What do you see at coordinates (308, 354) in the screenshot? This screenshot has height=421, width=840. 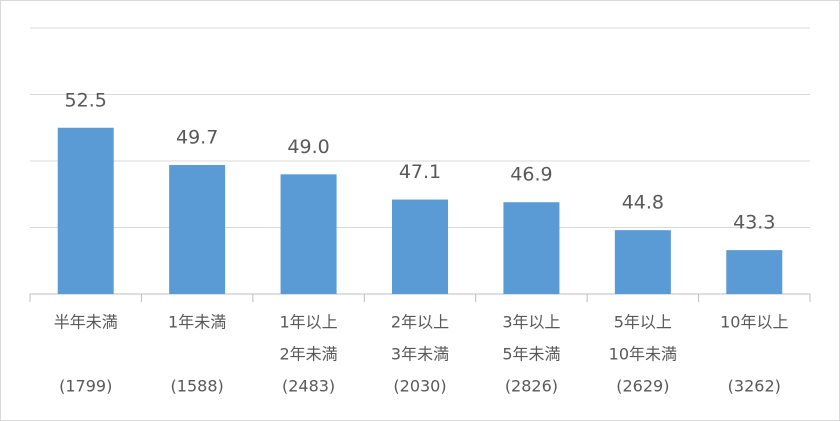 I see `x-tick-label: 2年未満` at bounding box center [308, 354].